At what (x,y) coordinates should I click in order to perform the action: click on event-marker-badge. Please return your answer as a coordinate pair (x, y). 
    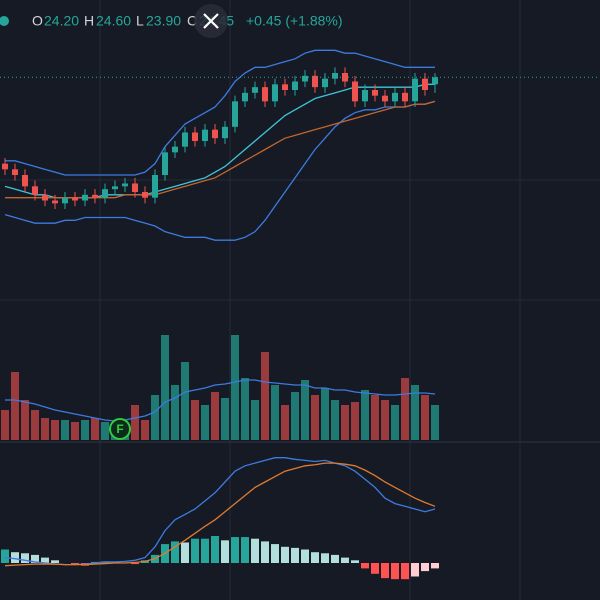
    Looking at the image, I should click on (120, 429).